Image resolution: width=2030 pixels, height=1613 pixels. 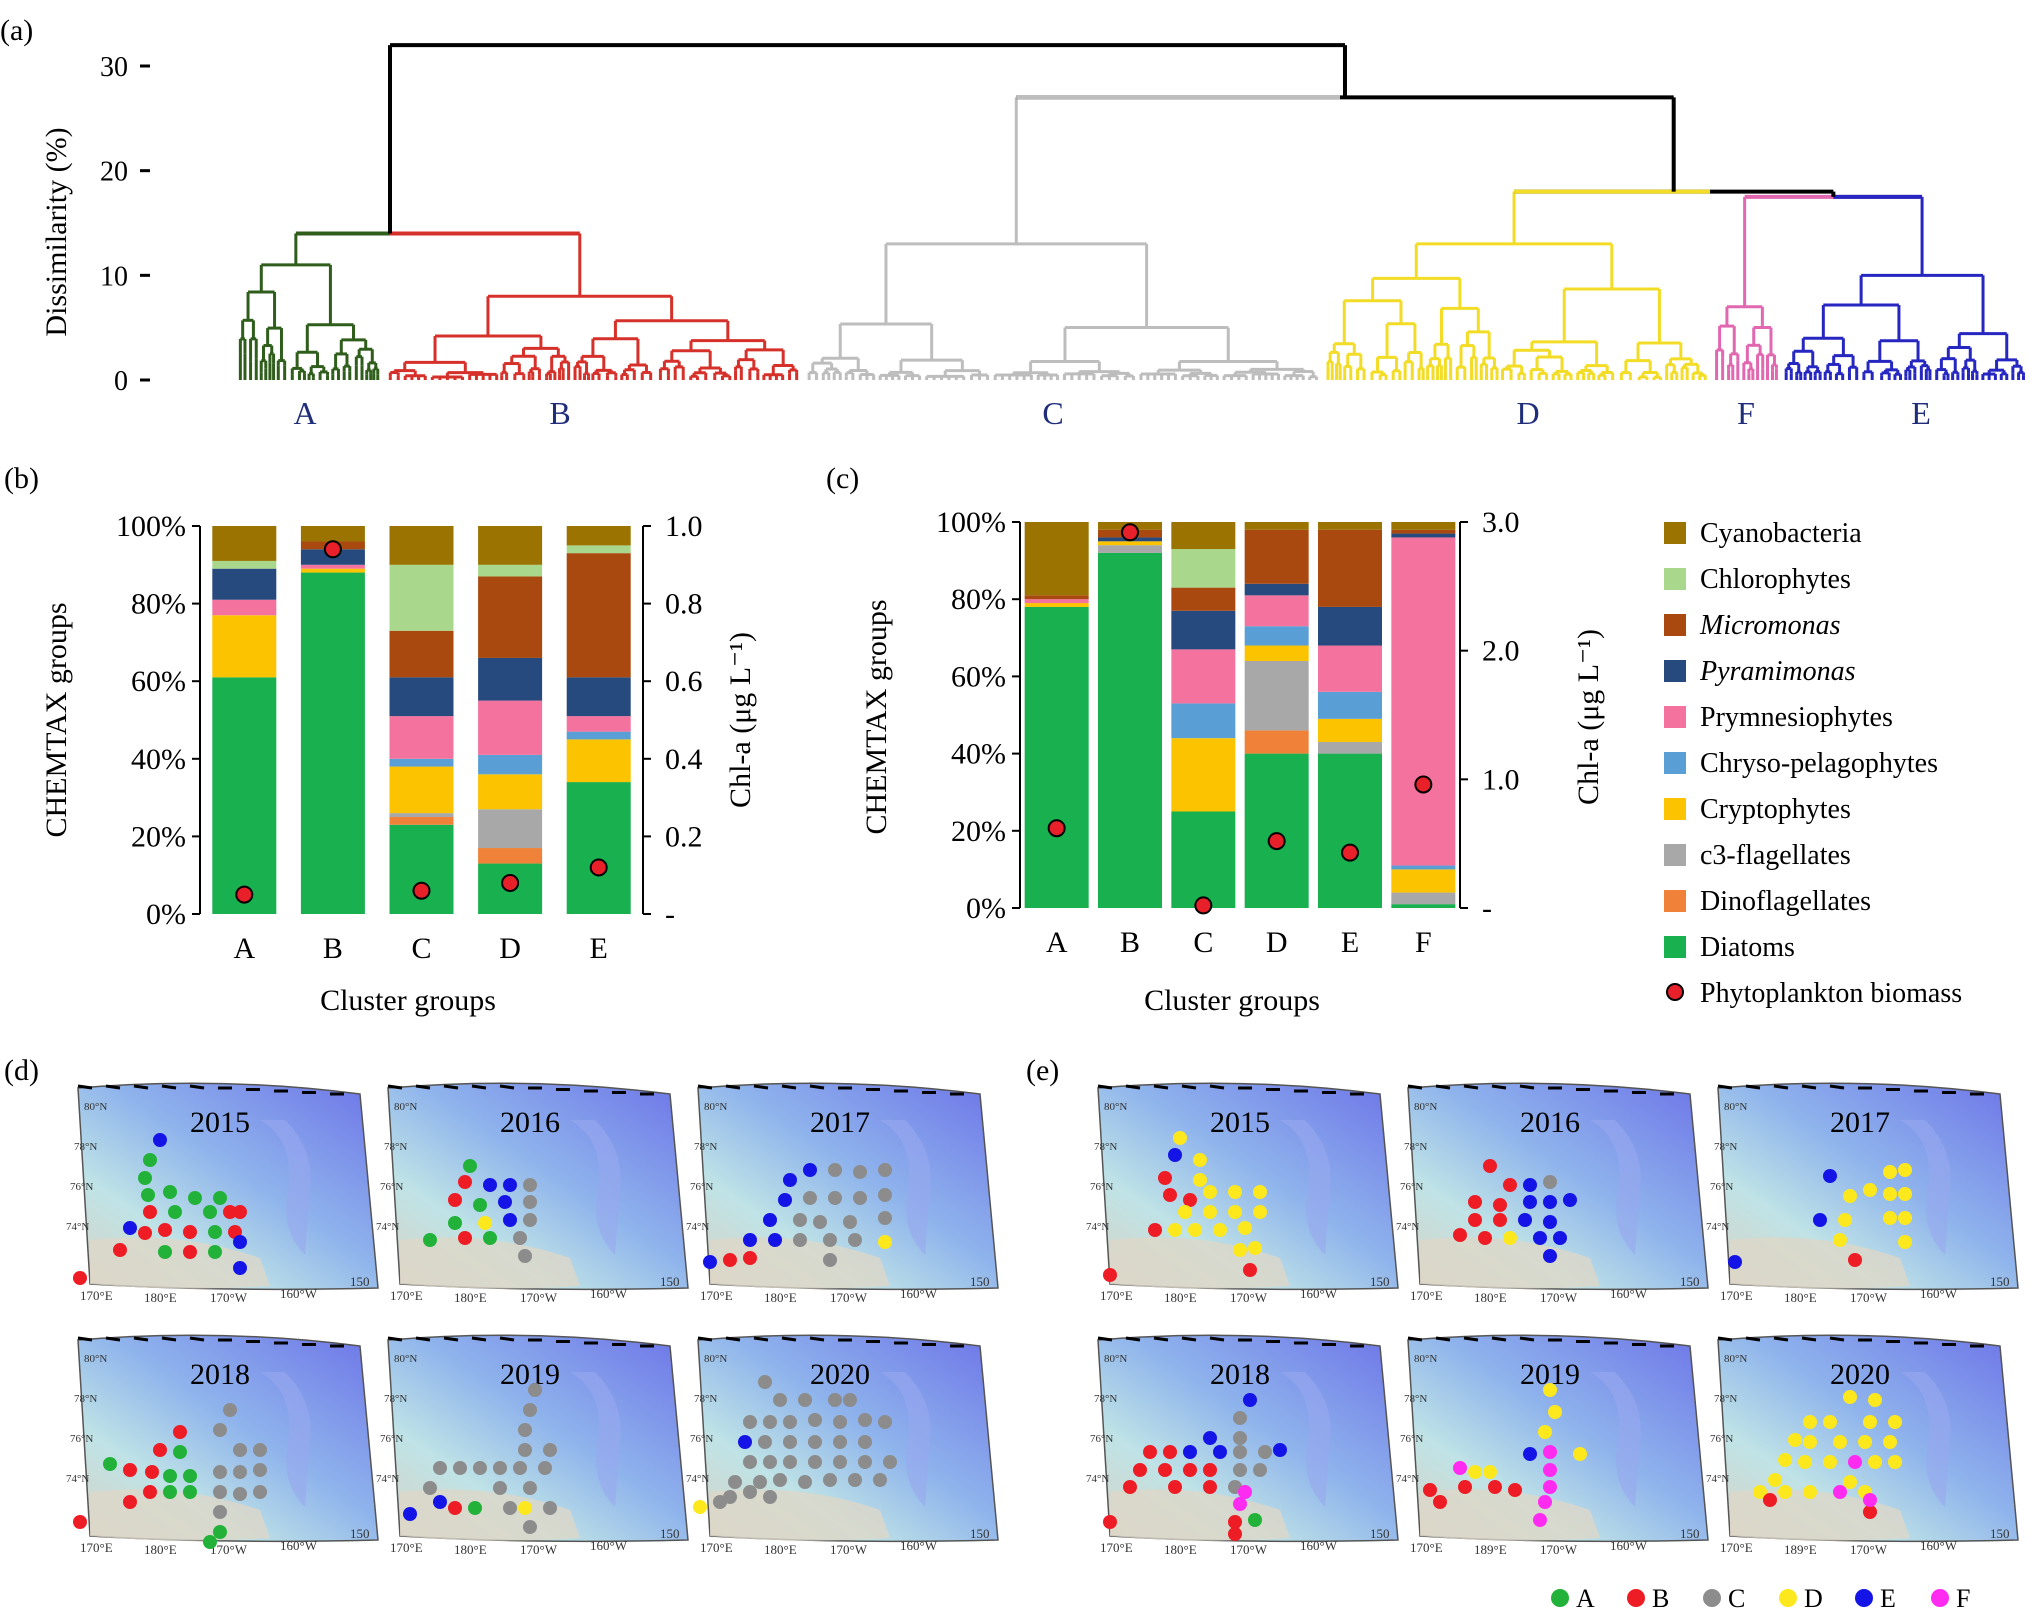 I want to click on bar-segment-cyanobacteria-C, so click(x=421, y=545).